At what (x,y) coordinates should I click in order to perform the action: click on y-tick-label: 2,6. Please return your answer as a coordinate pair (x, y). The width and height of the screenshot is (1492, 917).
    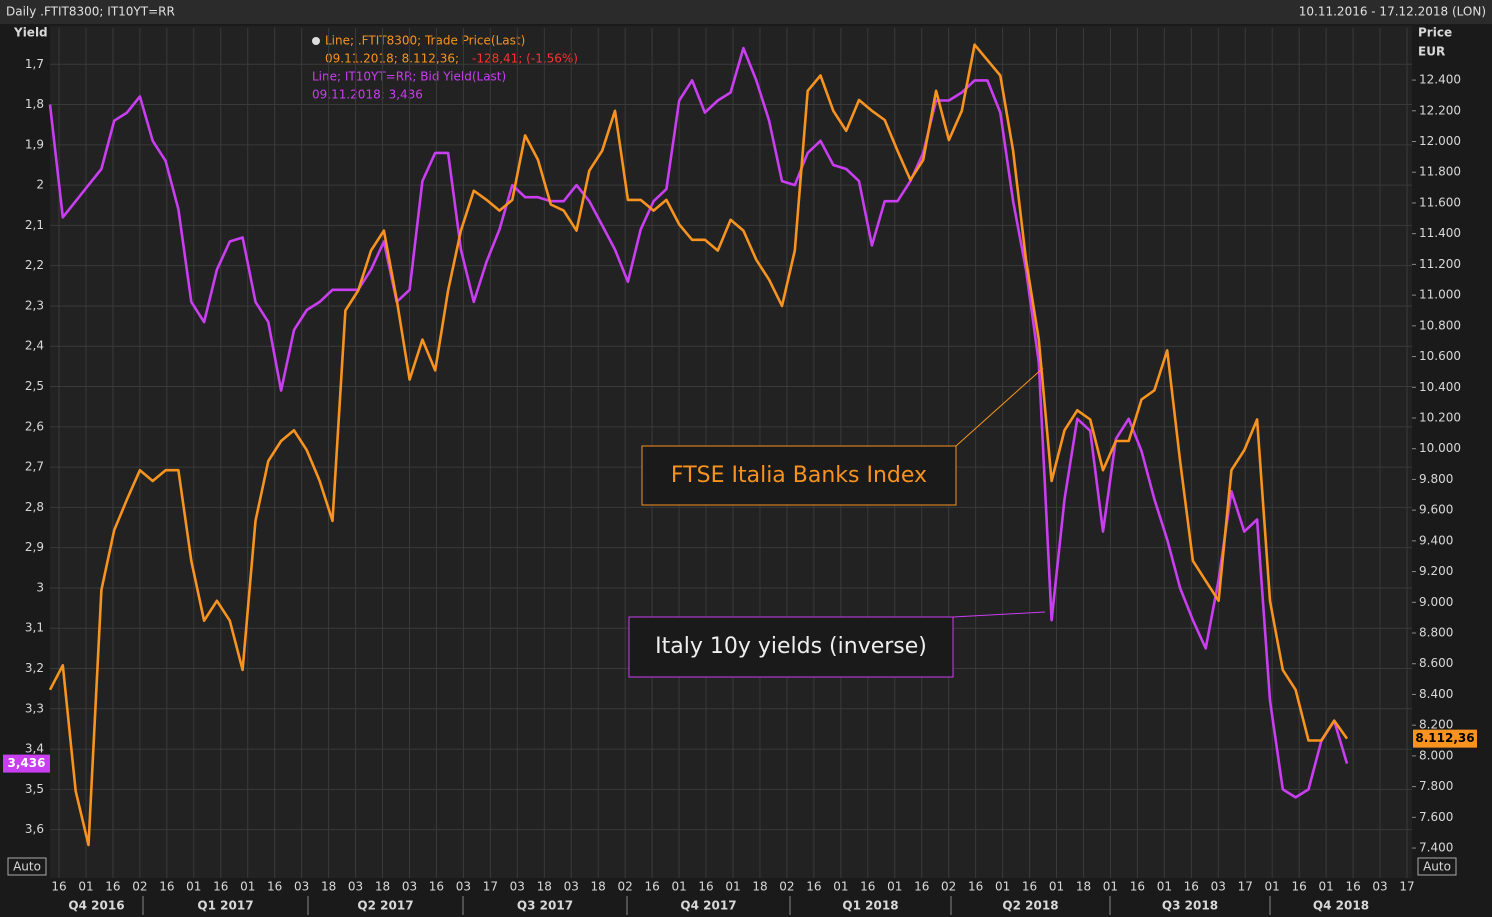
    Looking at the image, I should click on (34, 426).